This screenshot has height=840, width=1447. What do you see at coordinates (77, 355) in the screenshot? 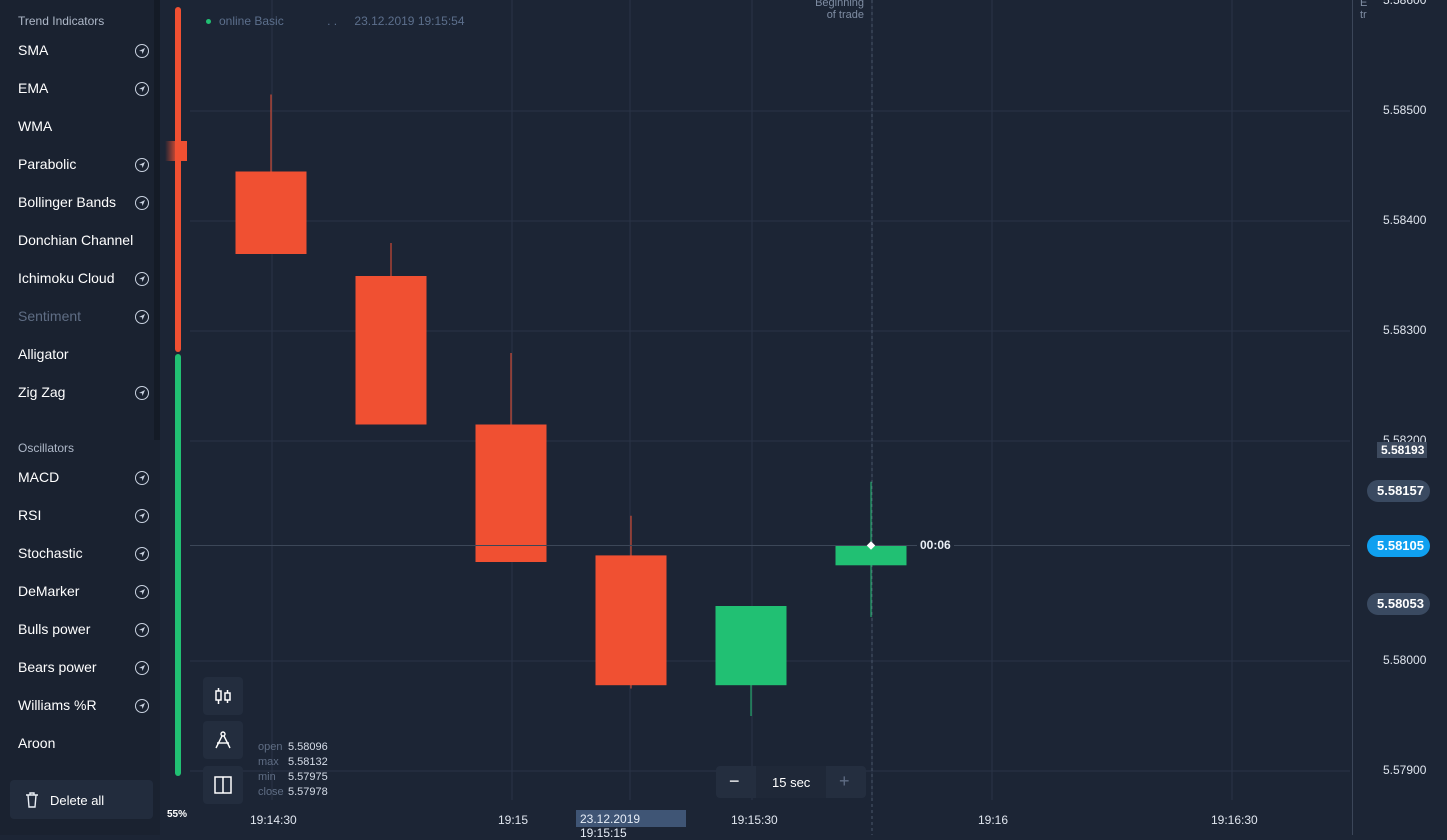
I see `indicator-alligator: Alligator` at bounding box center [77, 355].